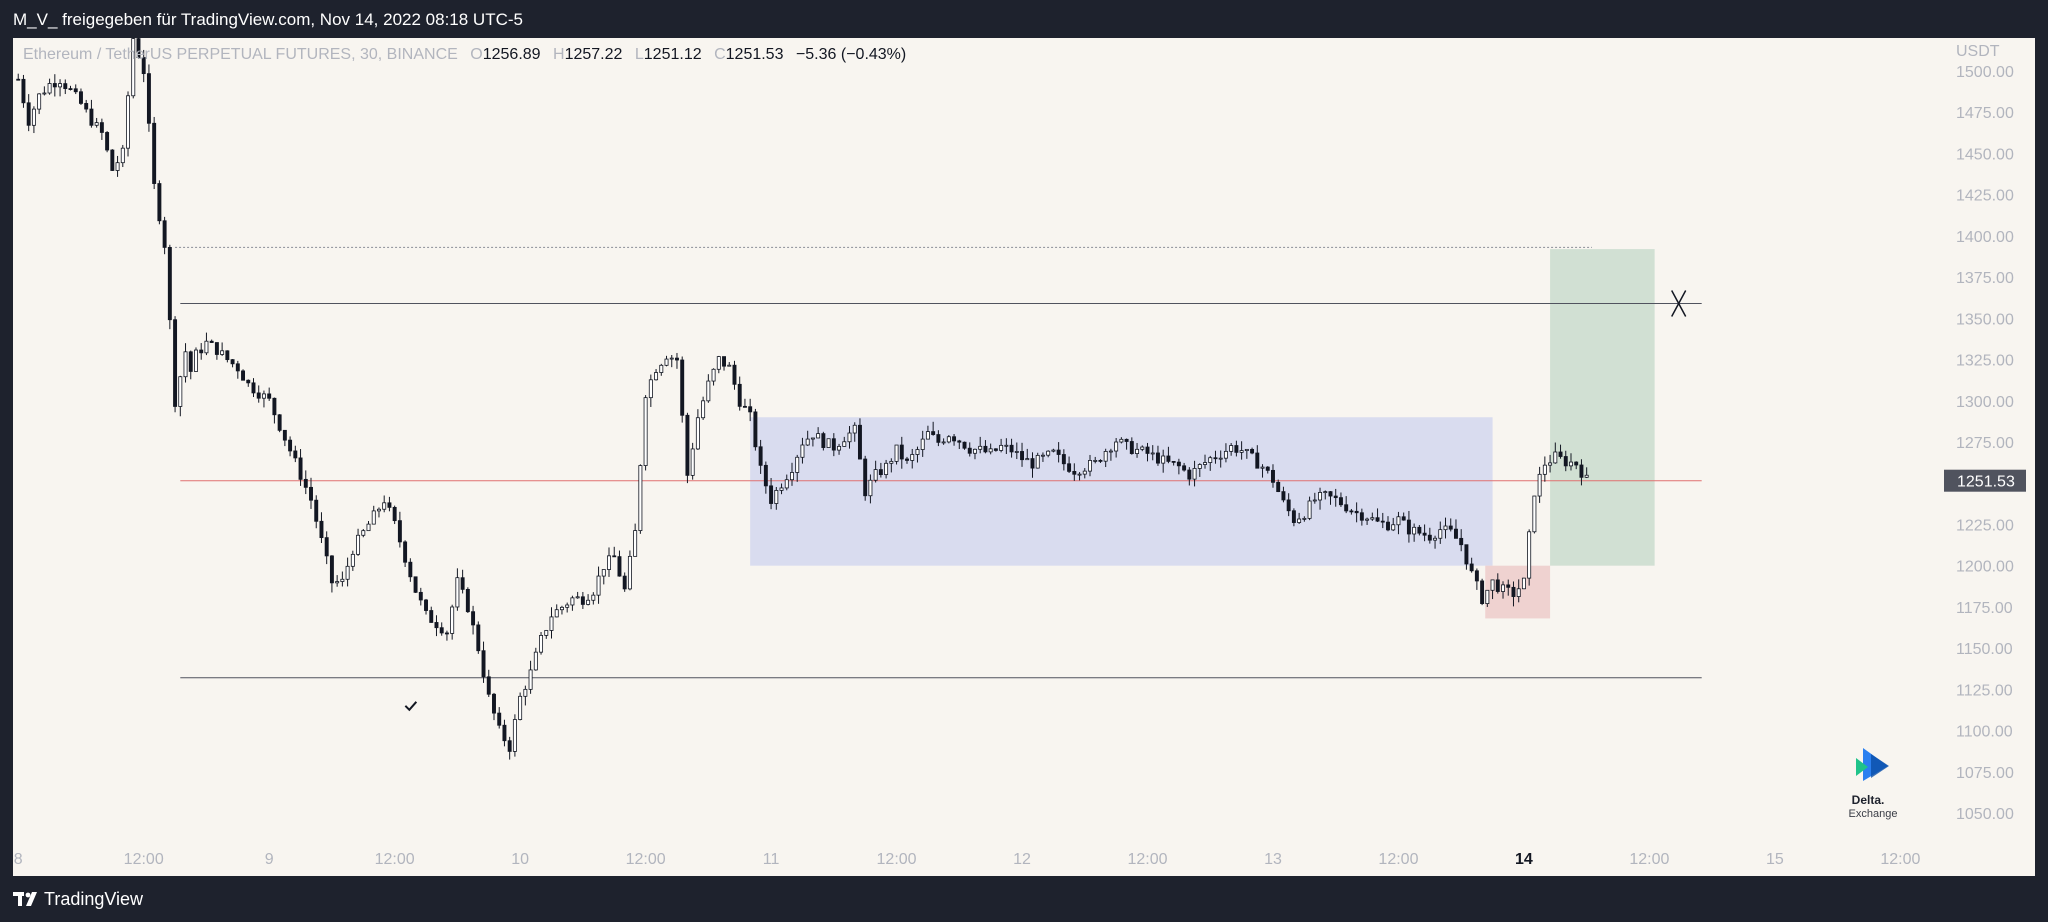 This screenshot has width=2048, height=922. I want to click on y-tick-label: 1475.00, so click(1985, 113).